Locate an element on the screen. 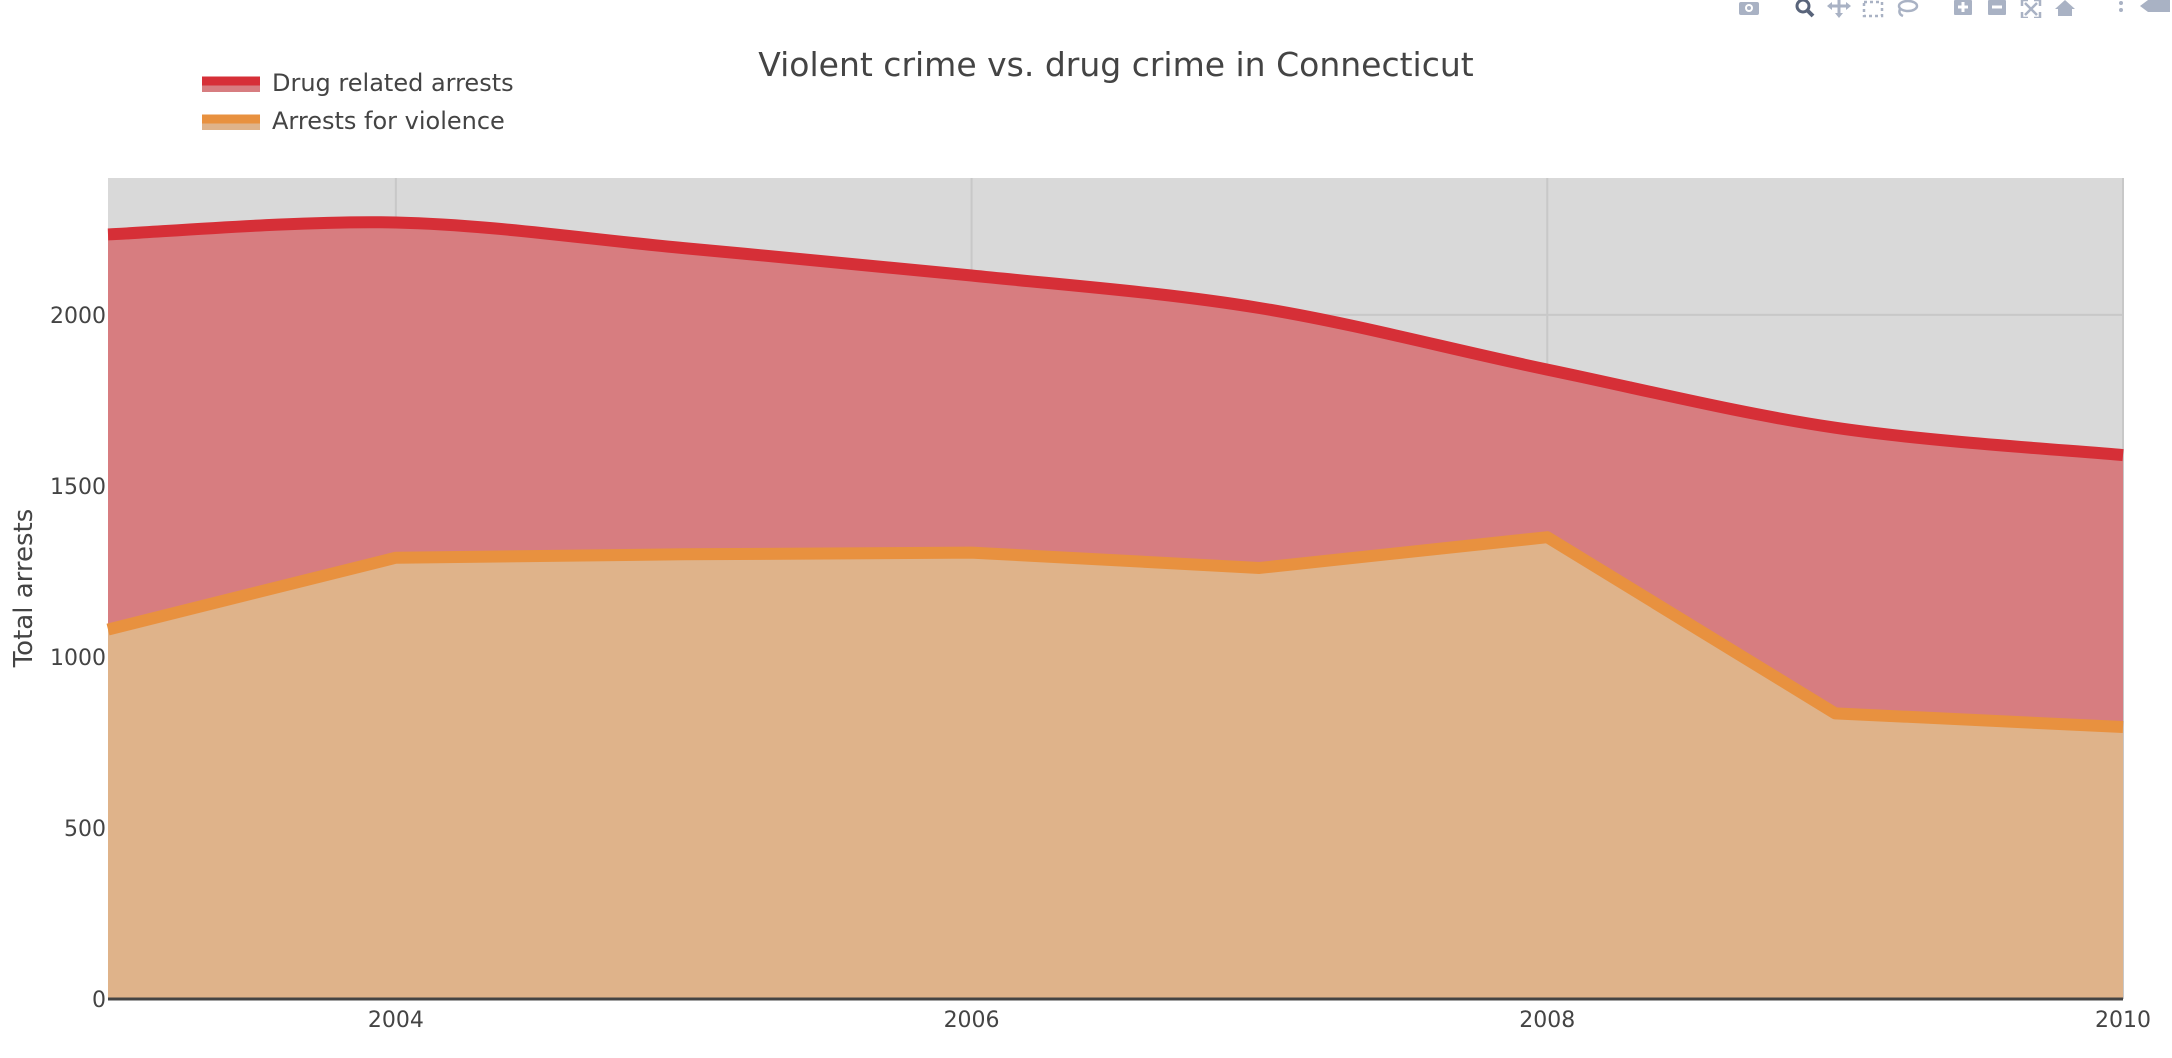  autoscale-icon is located at coordinates (2031, 11).